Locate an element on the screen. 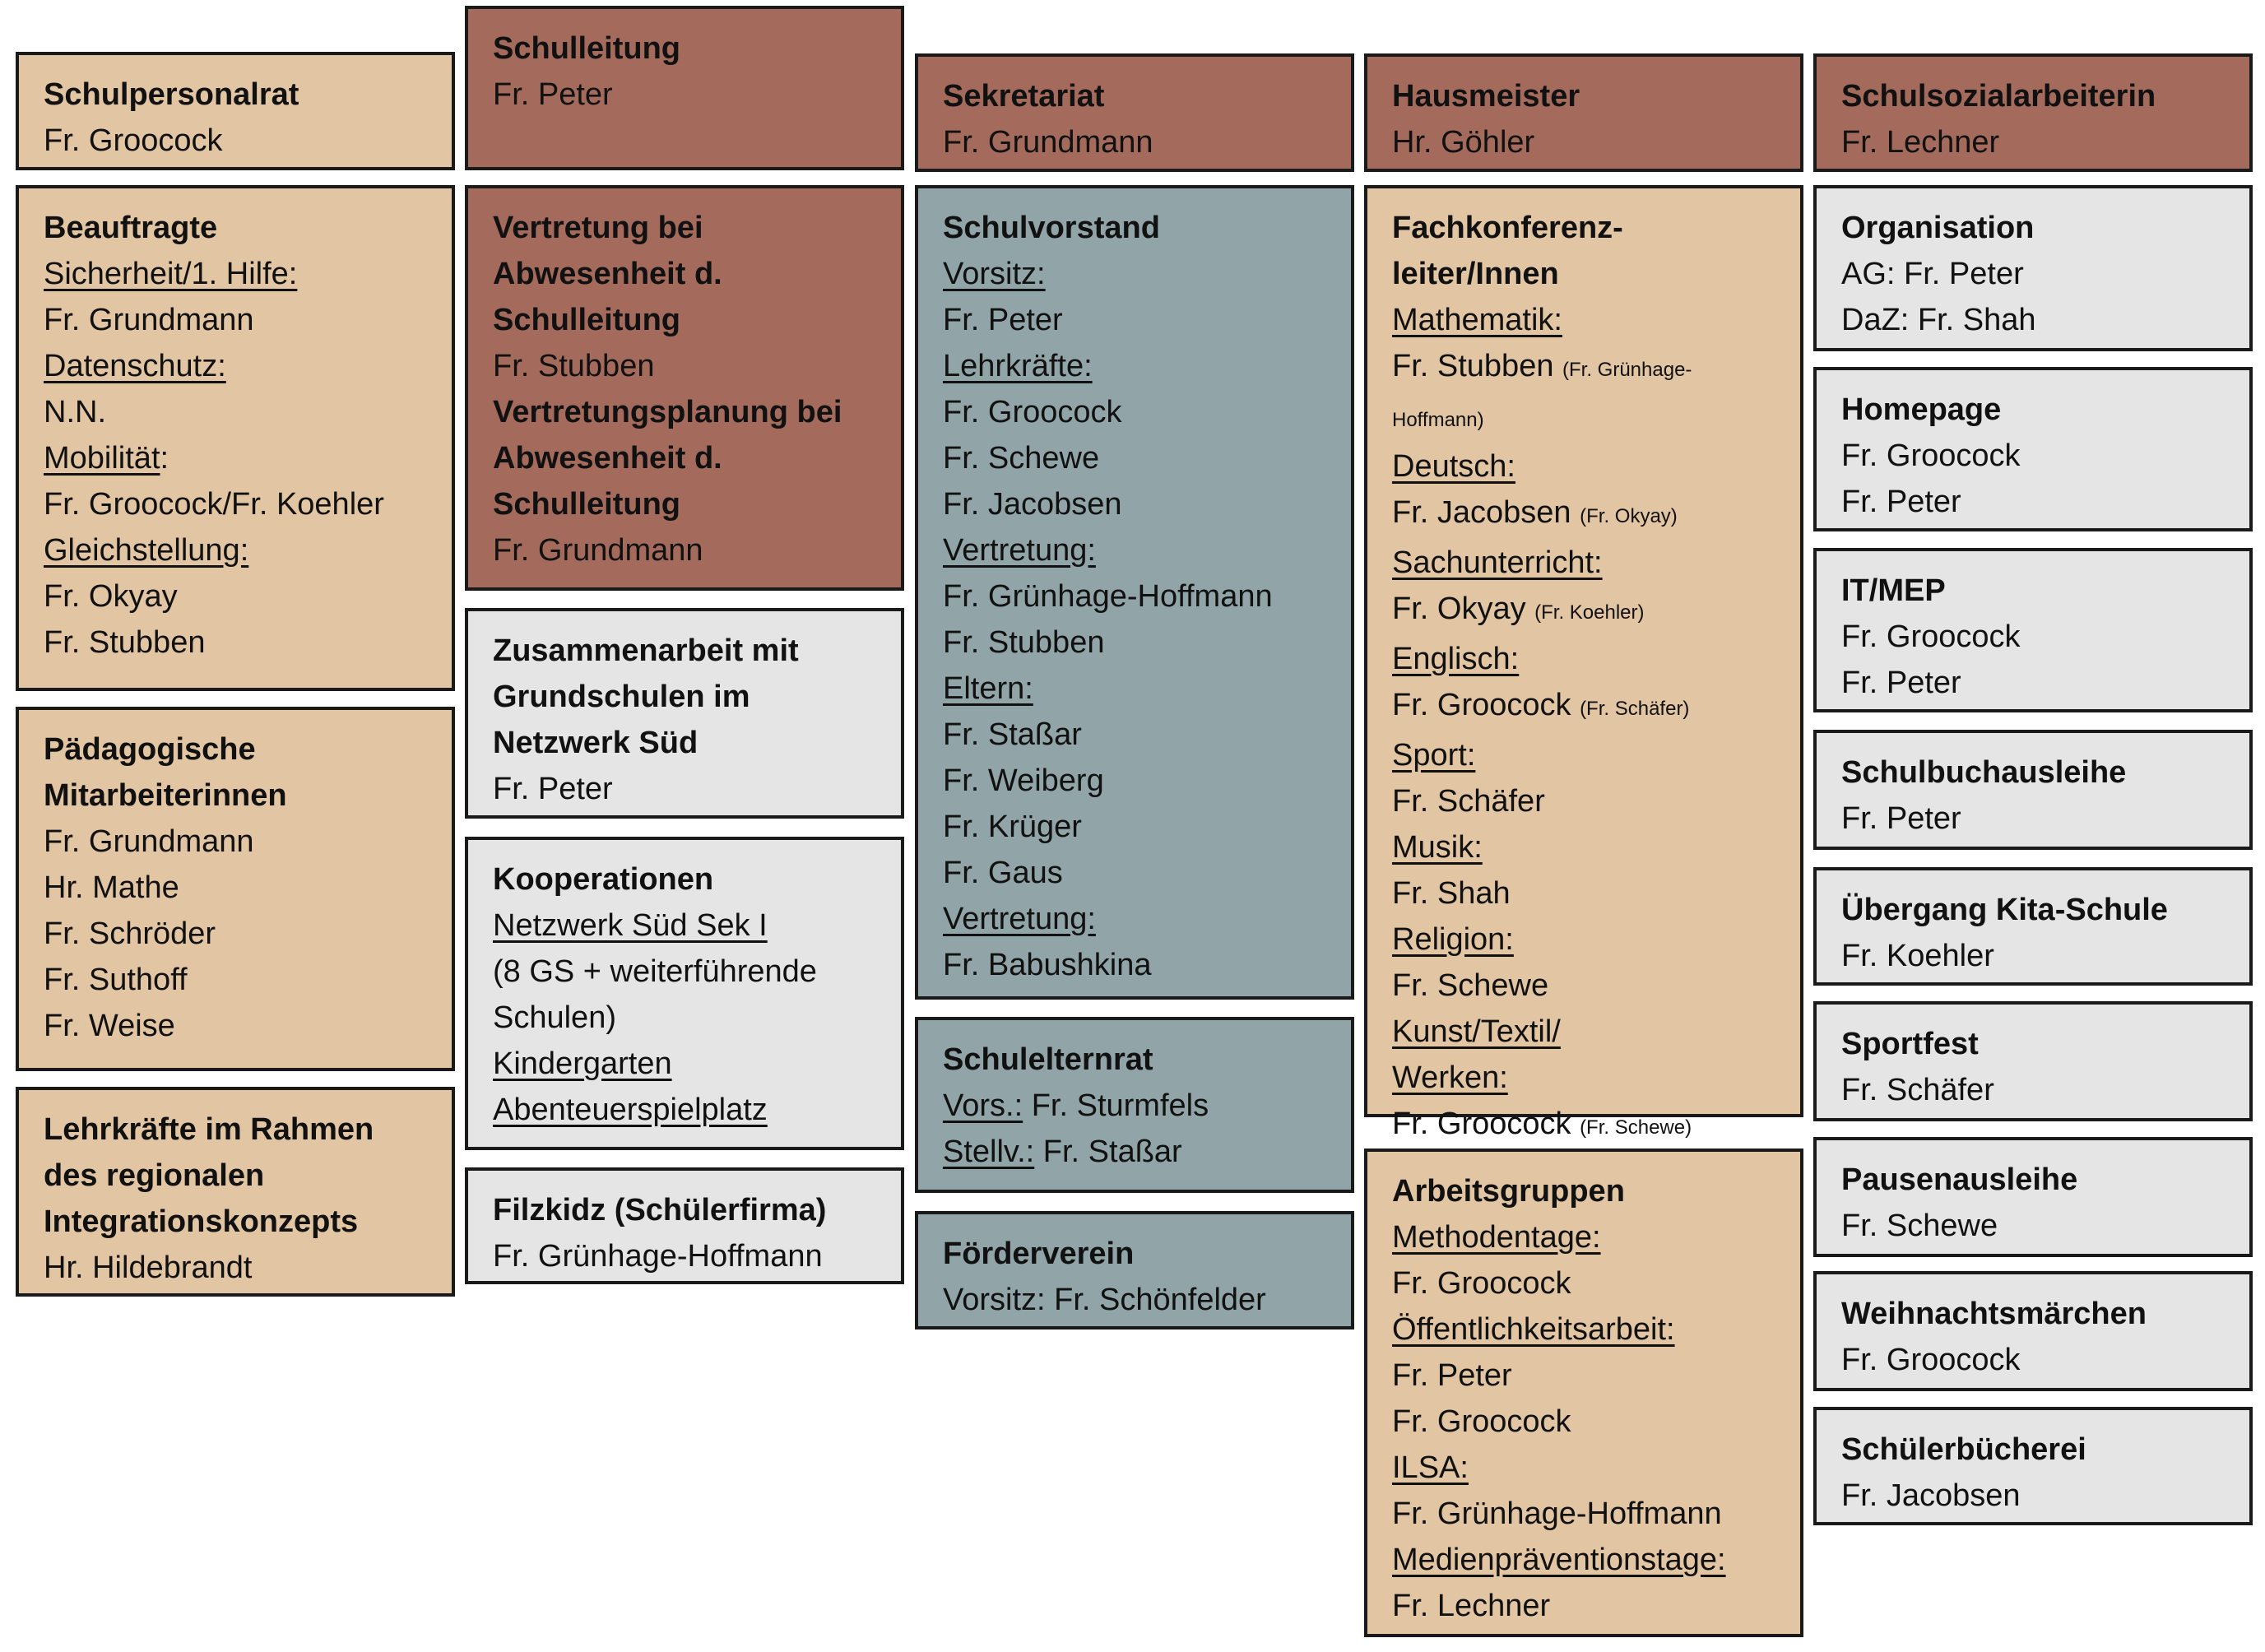  box-pausenausleihe: Pausenausleihe Fr. Schewe is located at coordinates (2033, 1197).